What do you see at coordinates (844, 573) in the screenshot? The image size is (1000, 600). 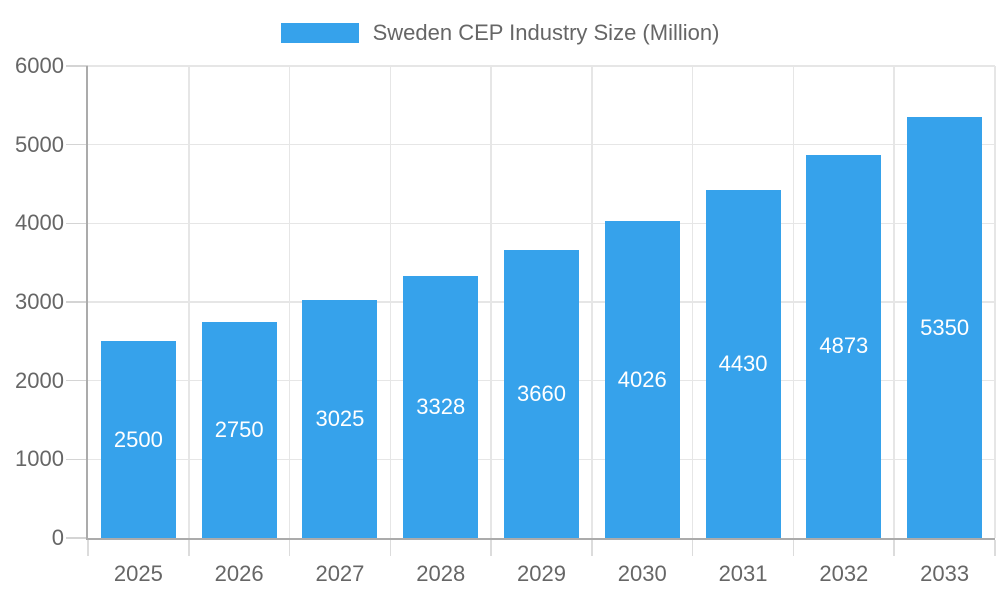 I see `x-axis-label: 2032` at bounding box center [844, 573].